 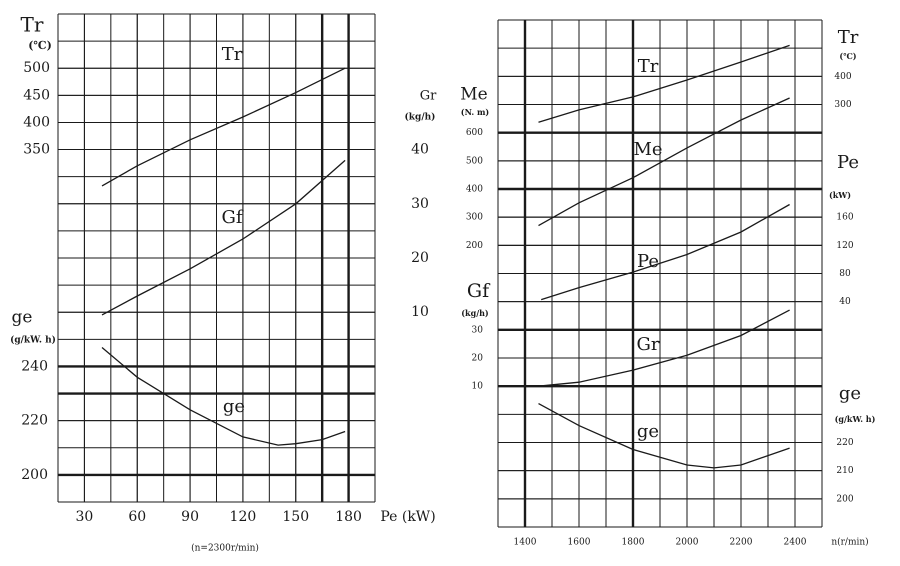 What do you see at coordinates (474, 133) in the screenshot?
I see `y-tick-label: 600` at bounding box center [474, 133].